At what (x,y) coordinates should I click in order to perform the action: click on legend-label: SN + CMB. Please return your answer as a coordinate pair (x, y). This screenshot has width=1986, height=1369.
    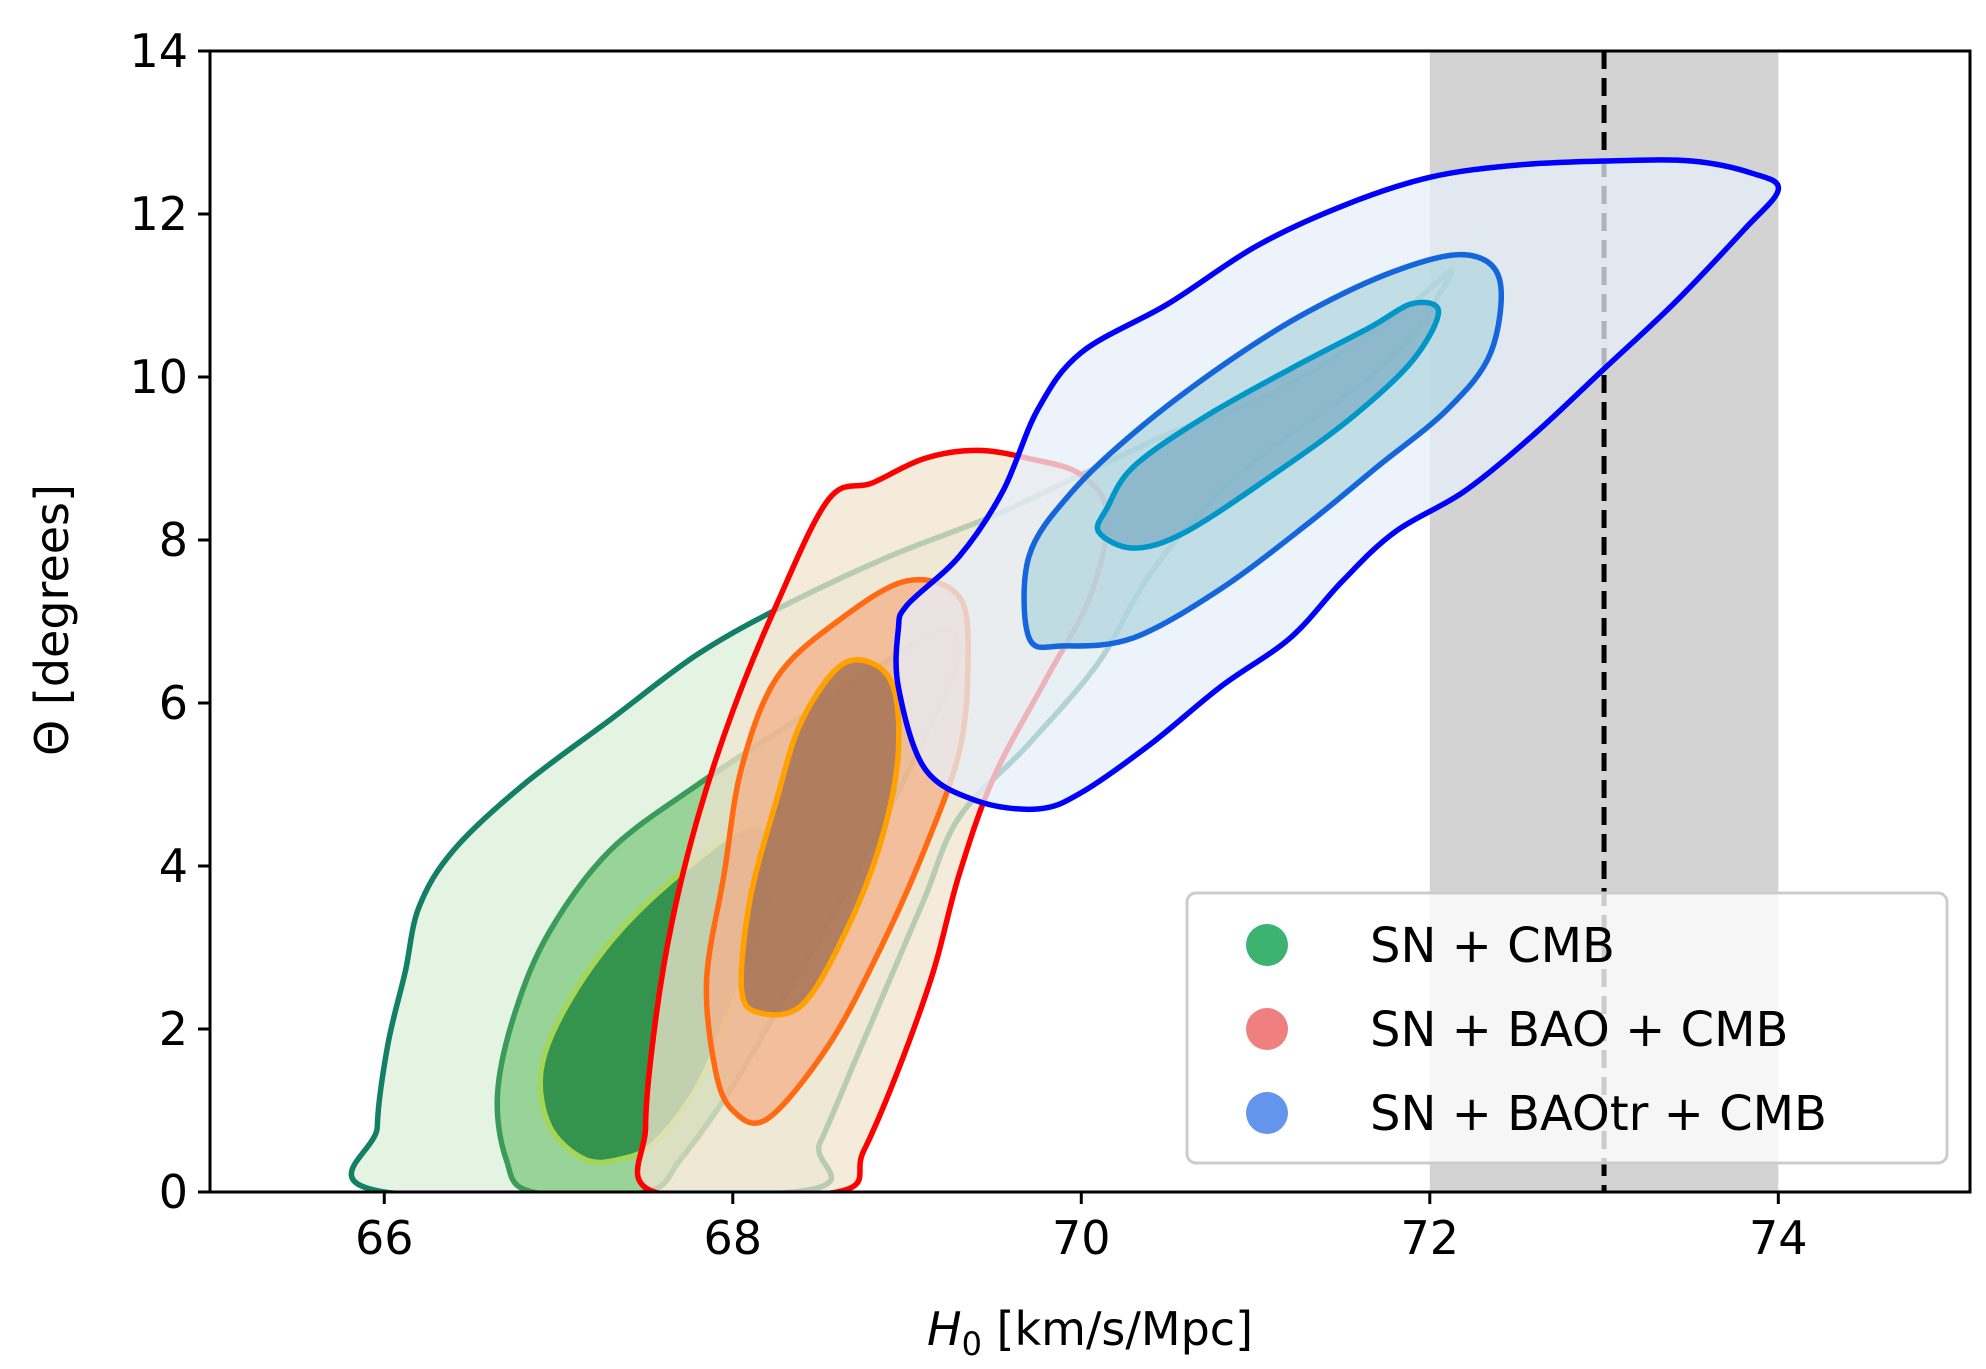
    Looking at the image, I should click on (1492, 946).